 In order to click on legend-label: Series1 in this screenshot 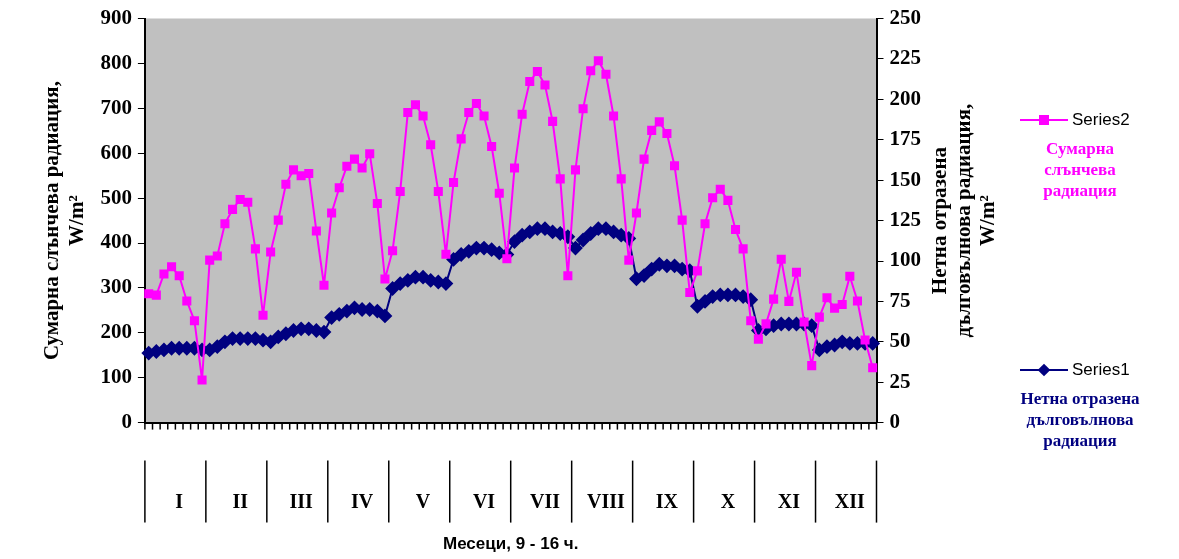, I will do `click(1101, 370)`.